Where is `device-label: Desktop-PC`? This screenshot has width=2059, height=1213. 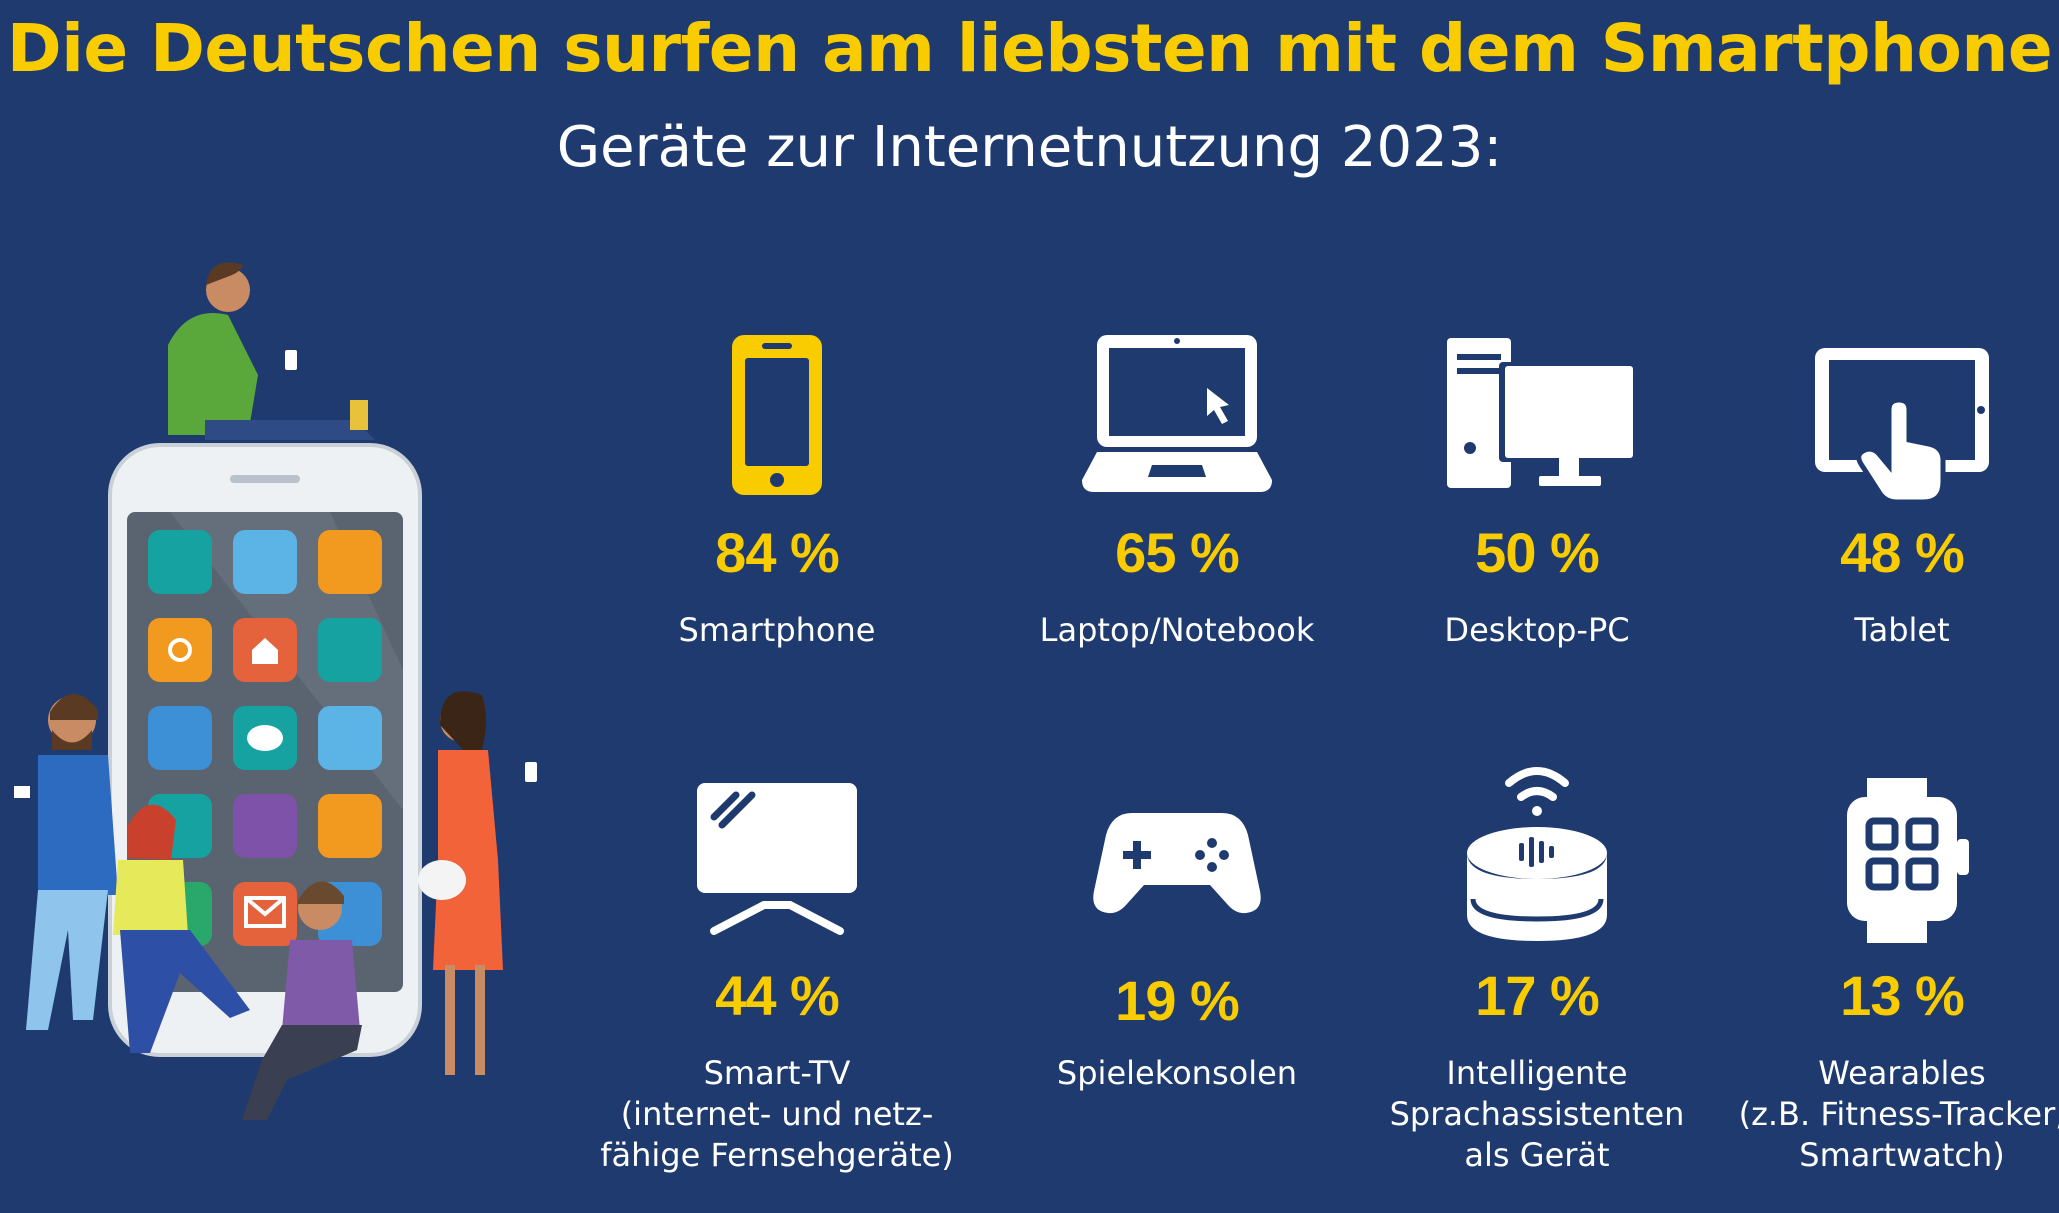
device-label: Desktop-PC is located at coordinates (1537, 630).